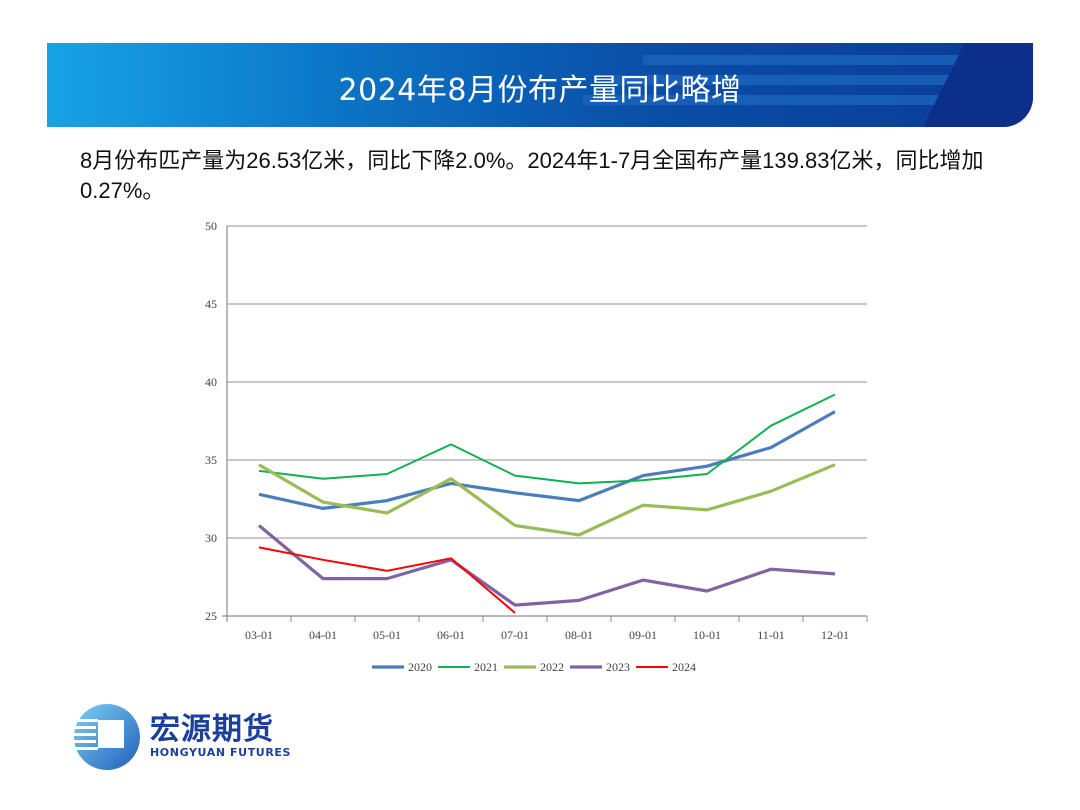 Image resolution: width=1080 pixels, height=810 pixels. Describe the element at coordinates (707, 635) in the screenshot. I see `x-tick-label: 10-01` at that location.